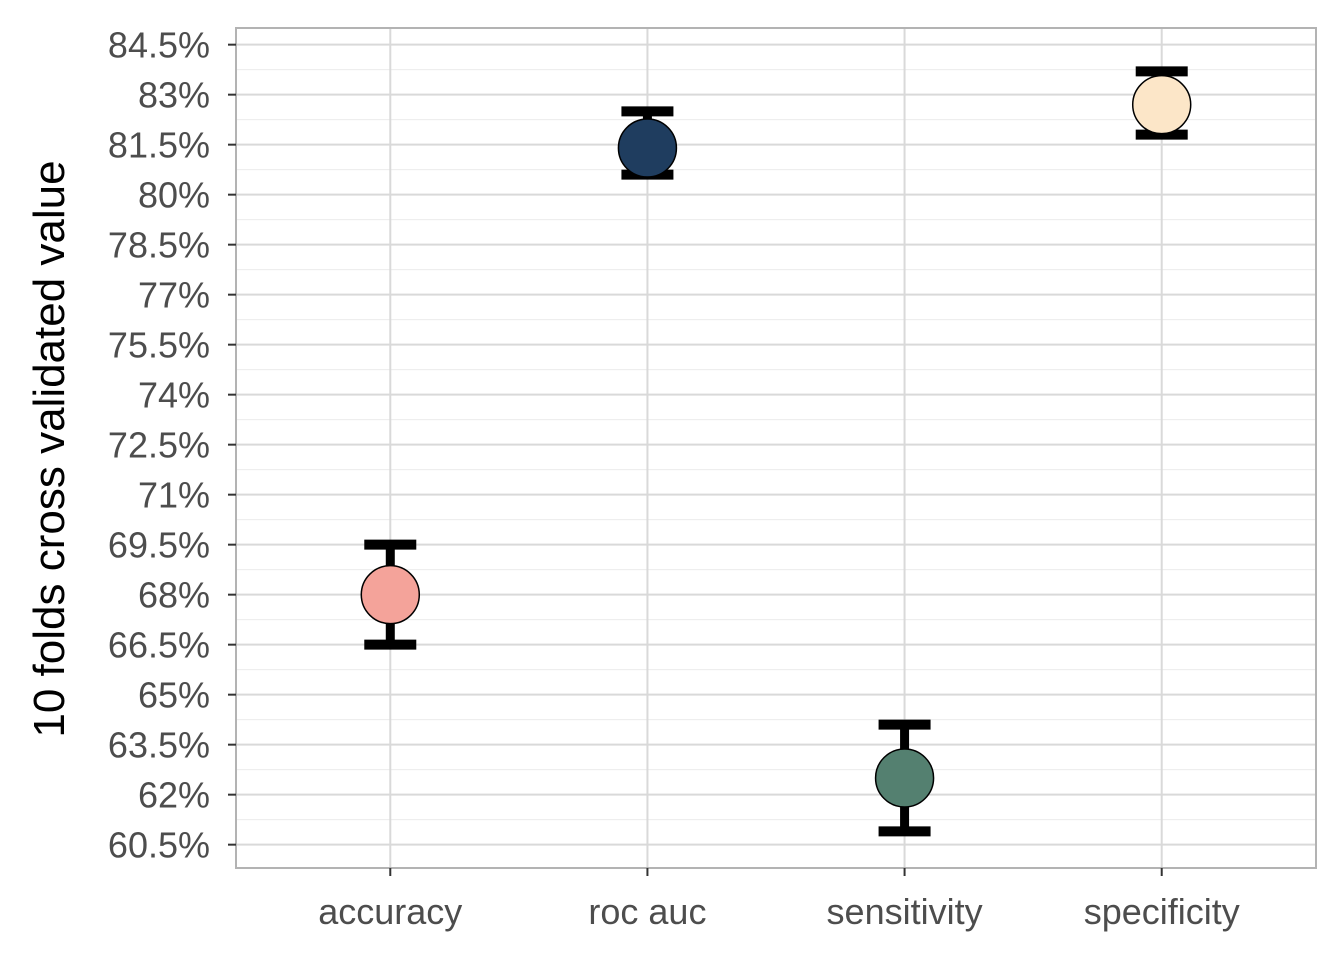 Image resolution: width=1344 pixels, height=960 pixels. What do you see at coordinates (174, 795) in the screenshot?
I see `y-tick-label: 62%` at bounding box center [174, 795].